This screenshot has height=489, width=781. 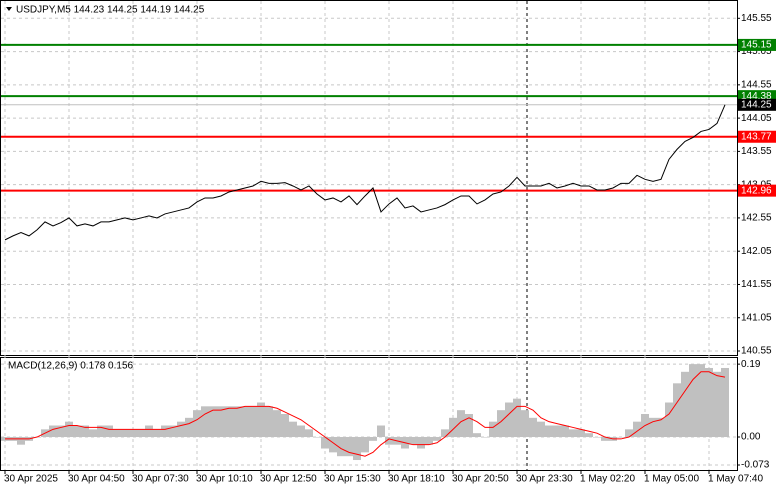 I want to click on level-label: 145.15, so click(x=756, y=45).